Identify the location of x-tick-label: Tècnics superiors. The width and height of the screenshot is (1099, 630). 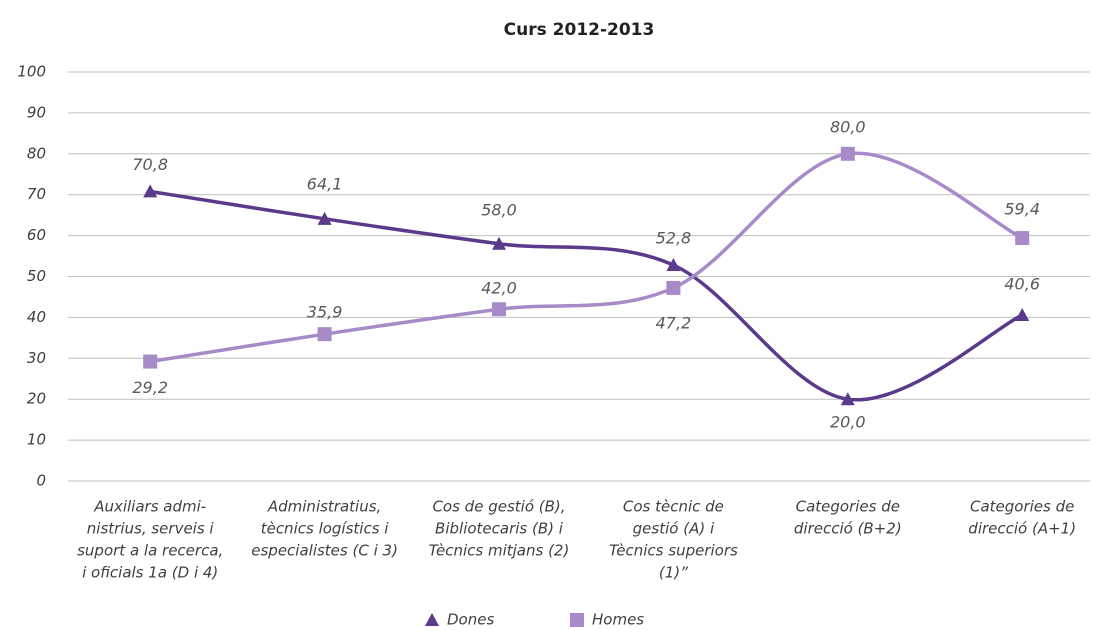
(673, 551).